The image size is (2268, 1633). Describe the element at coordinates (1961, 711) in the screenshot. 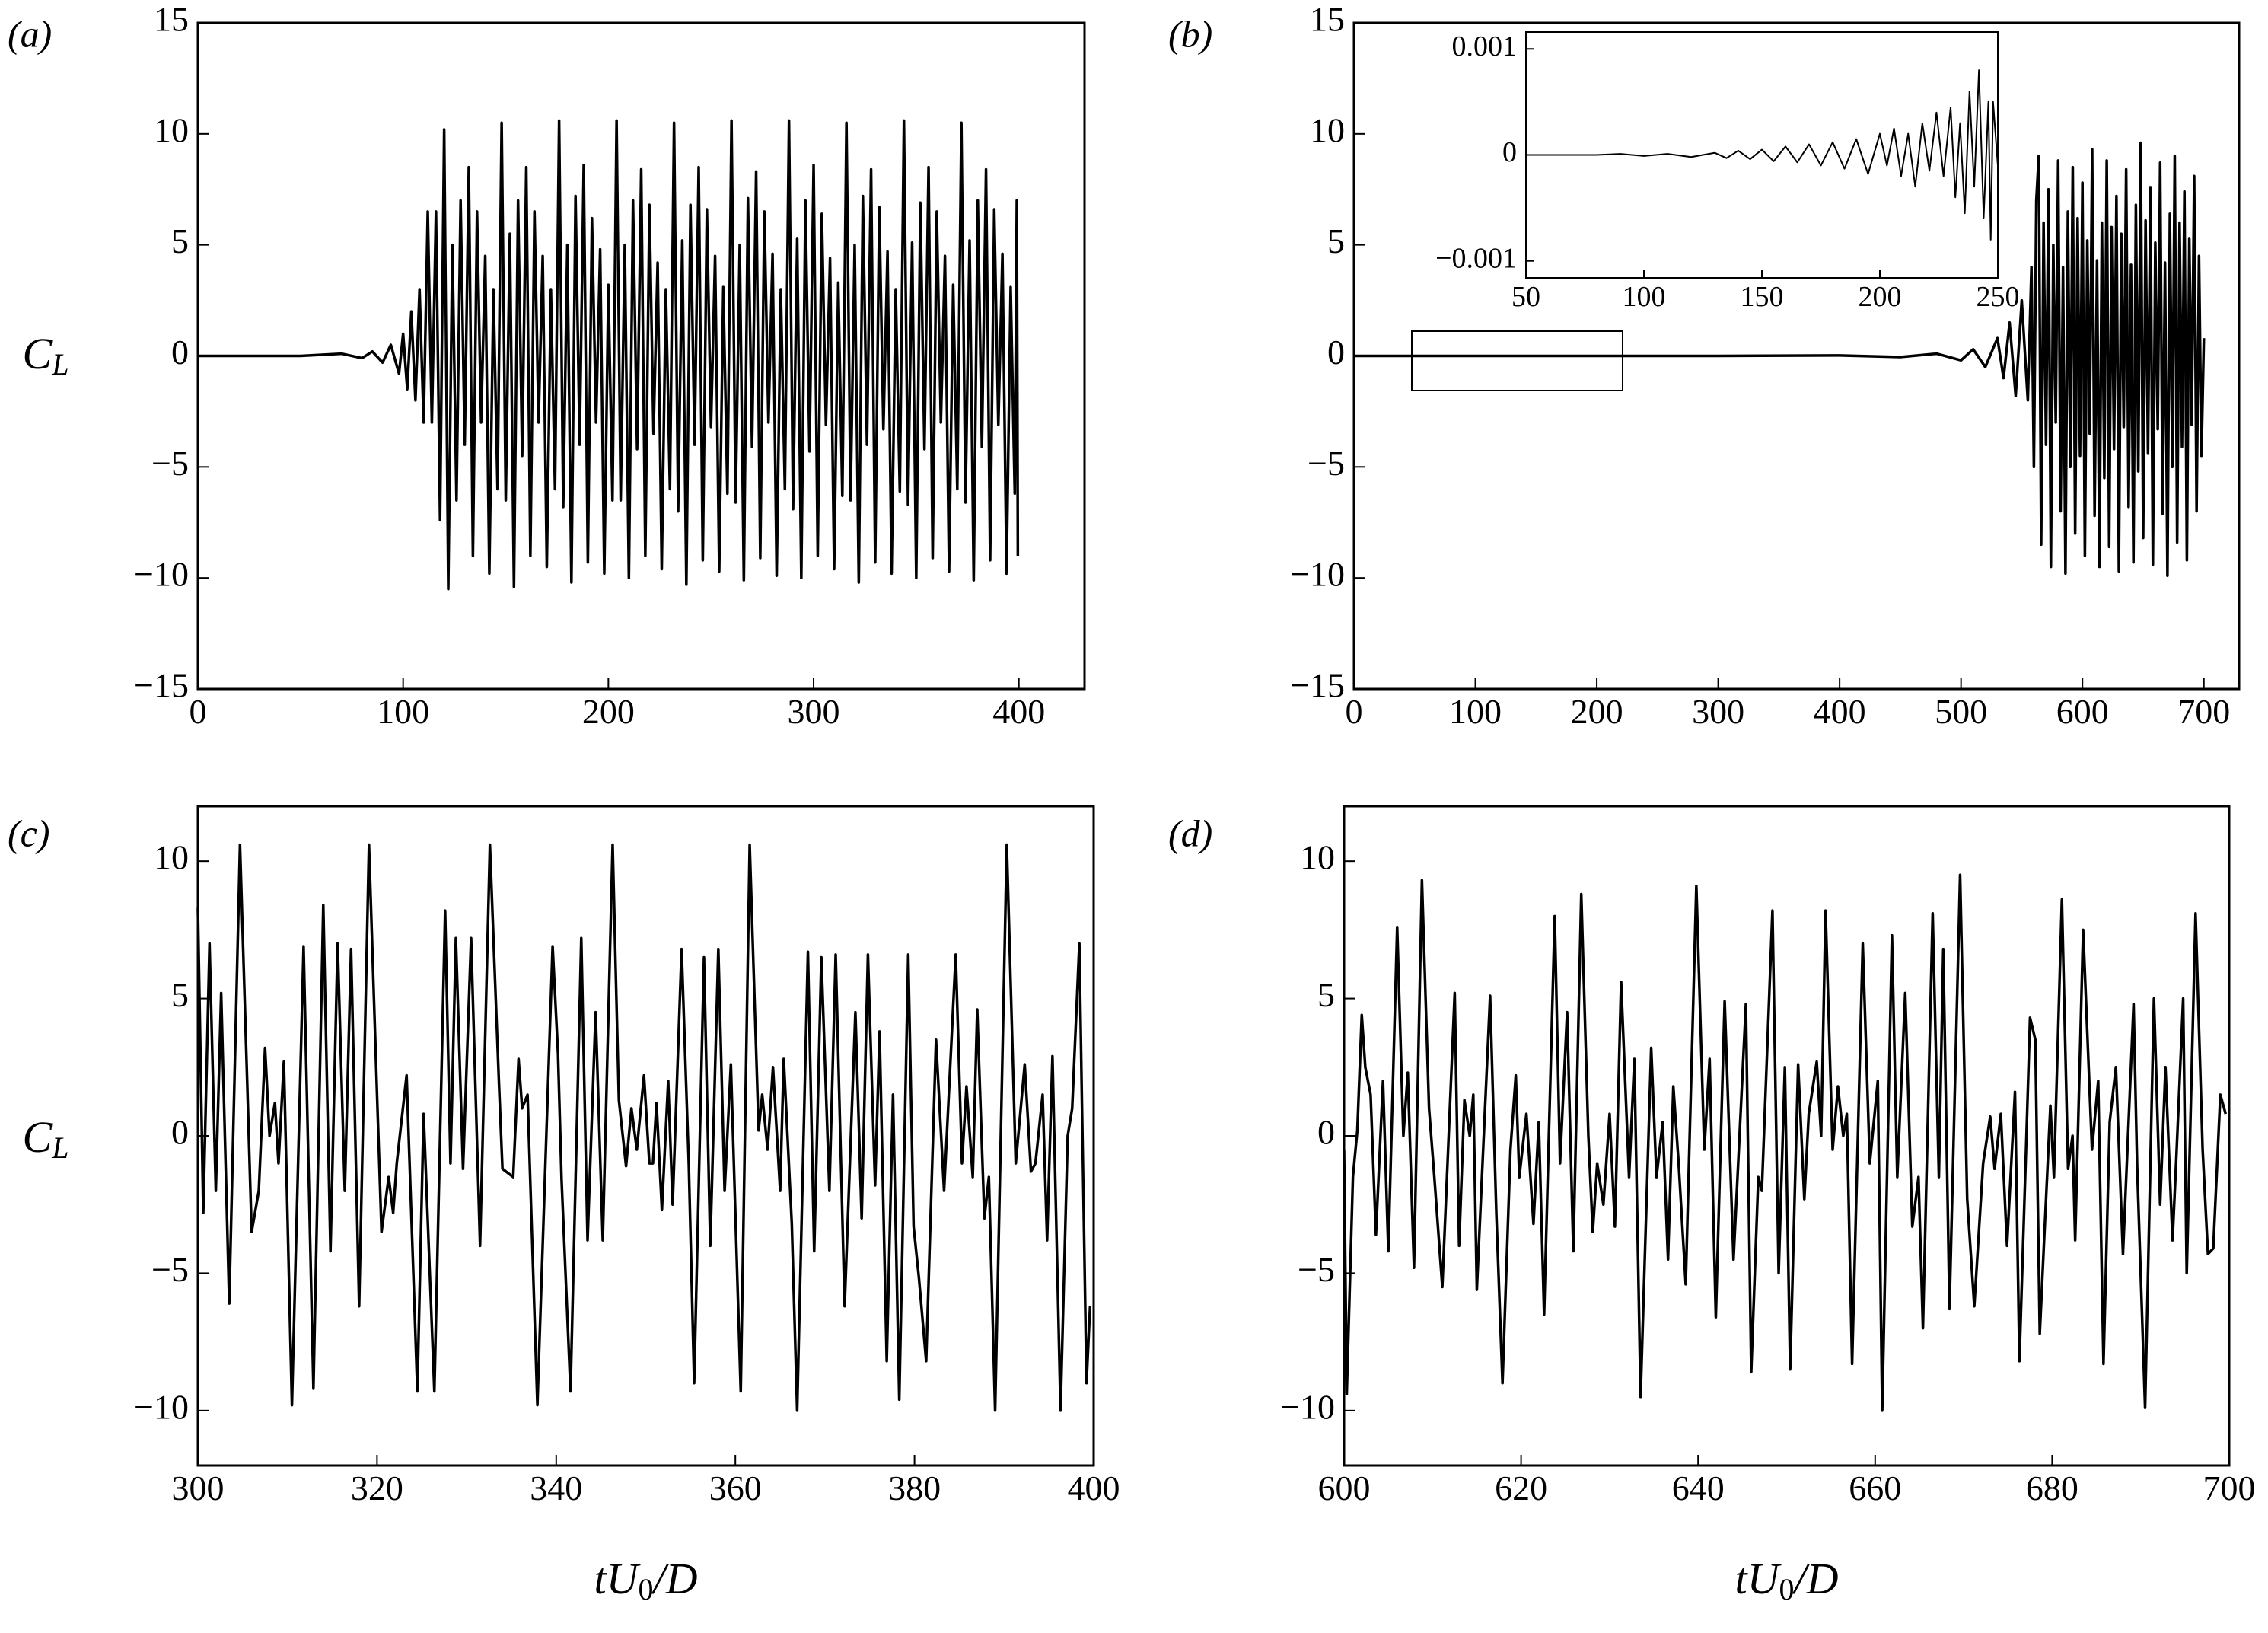

I see `x-tick-label: 500` at that location.